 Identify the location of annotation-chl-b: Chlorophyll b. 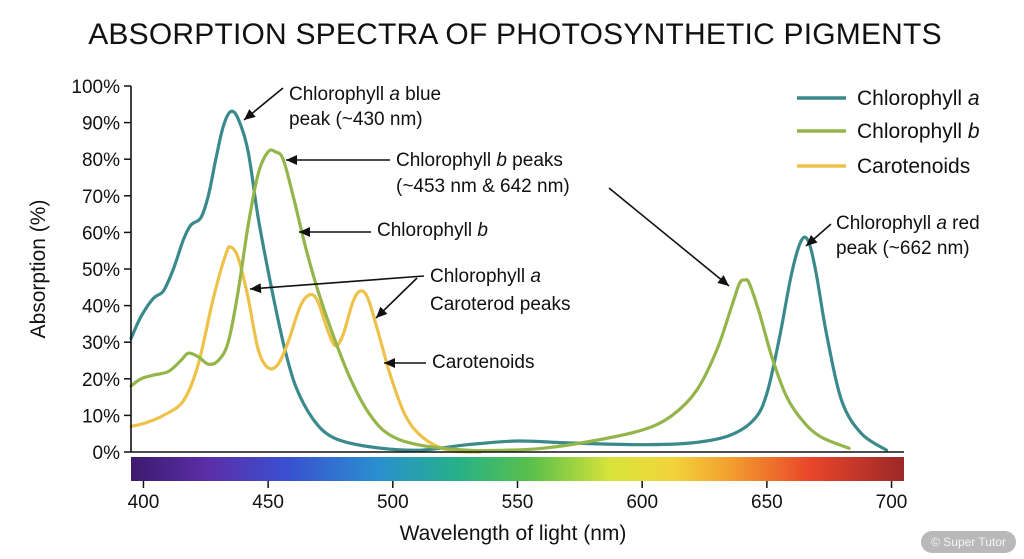
(432, 230).